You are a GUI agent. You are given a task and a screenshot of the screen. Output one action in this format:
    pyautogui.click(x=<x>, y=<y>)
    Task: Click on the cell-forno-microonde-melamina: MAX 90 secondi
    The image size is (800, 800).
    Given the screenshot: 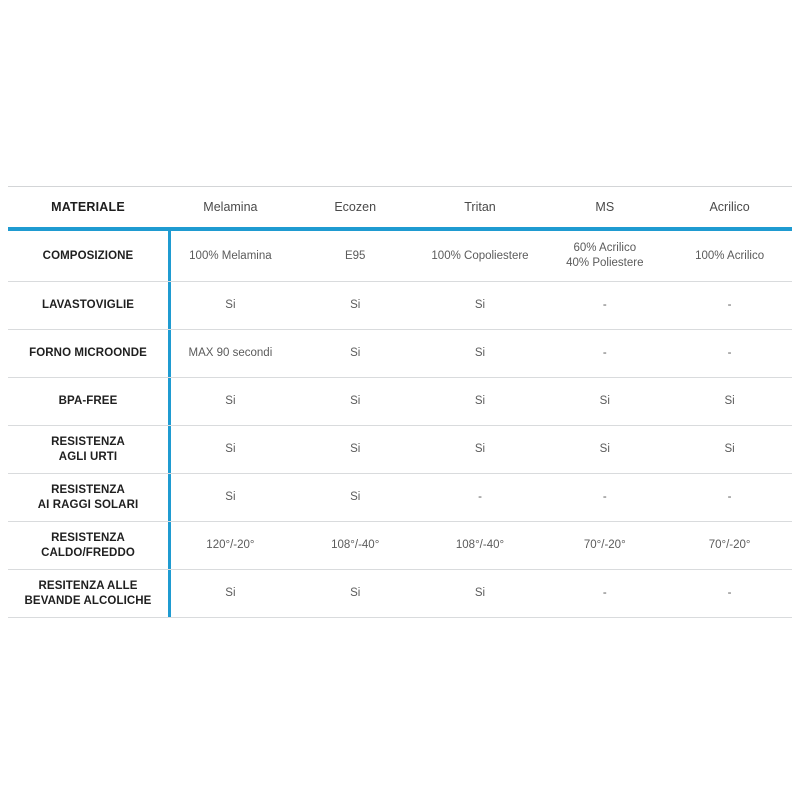 What is the action you would take?
    pyautogui.click(x=230, y=353)
    